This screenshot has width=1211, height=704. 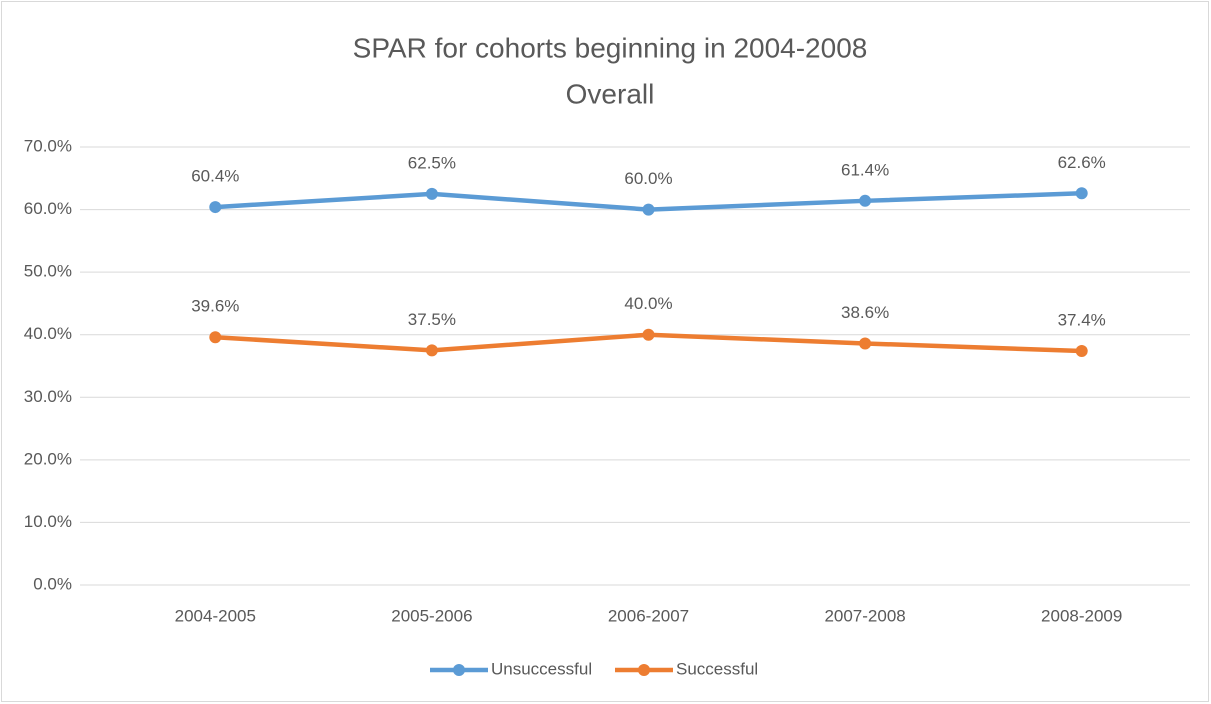 What do you see at coordinates (648, 303) in the screenshot?
I see `data-label: 40.0%` at bounding box center [648, 303].